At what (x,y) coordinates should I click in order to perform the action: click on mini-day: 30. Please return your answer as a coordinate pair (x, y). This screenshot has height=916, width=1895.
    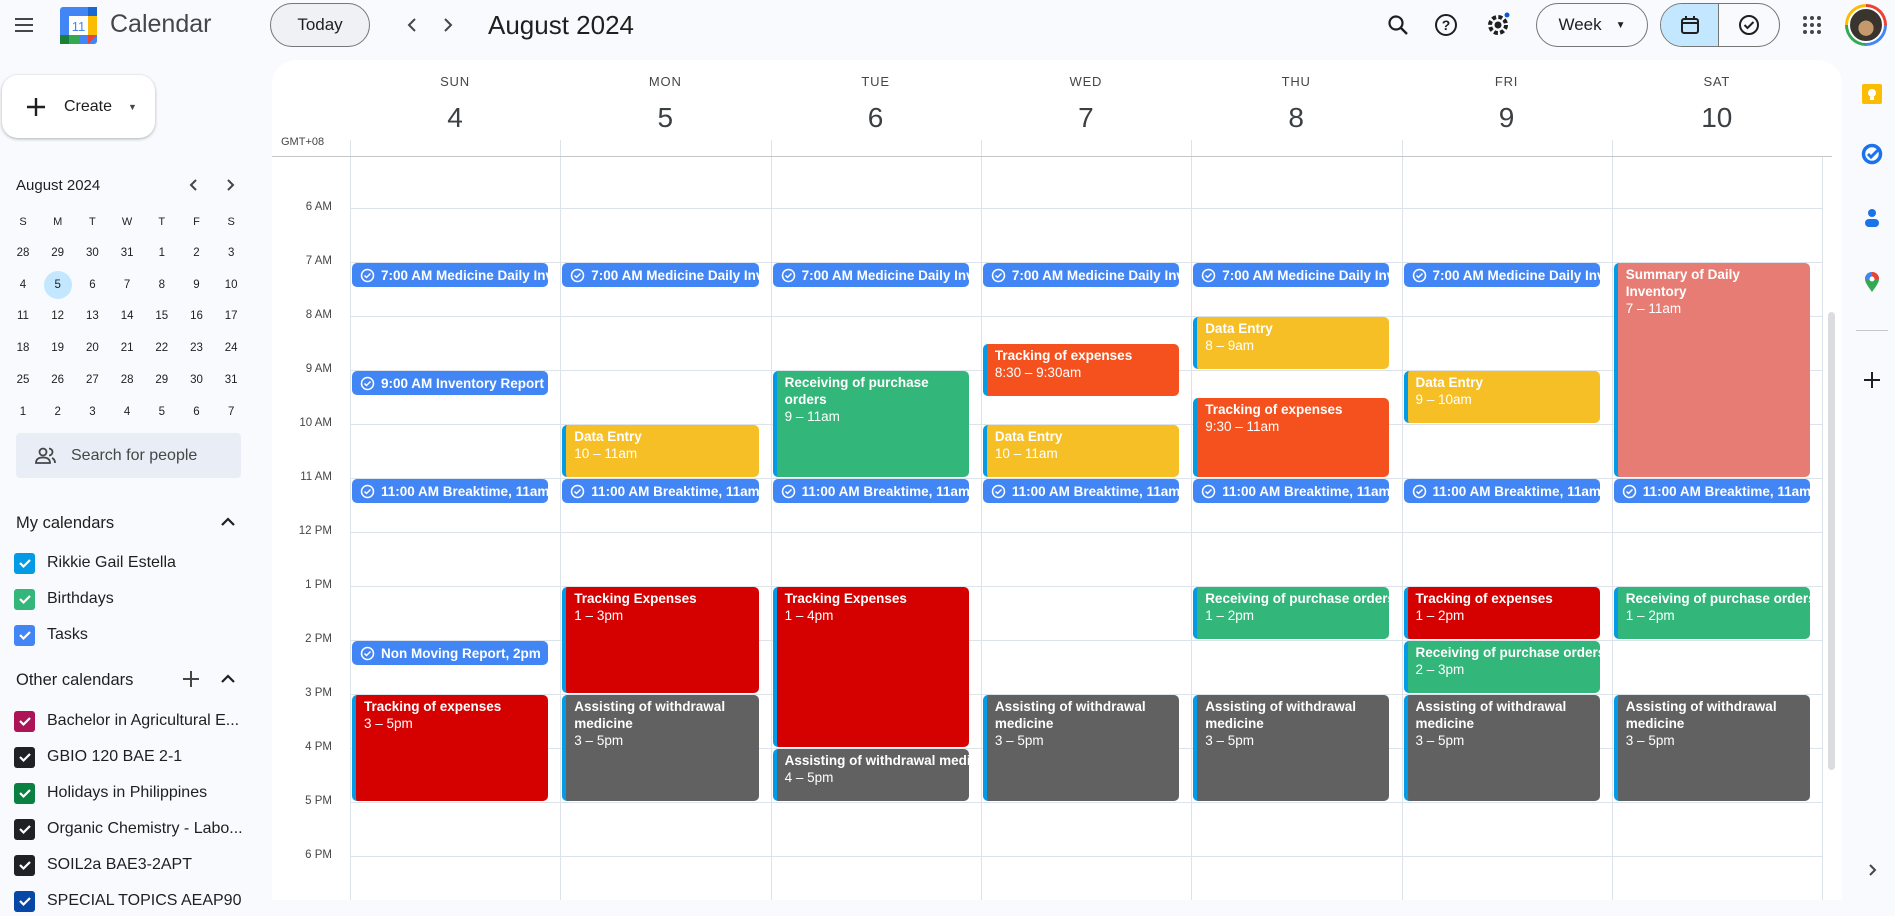
    Looking at the image, I should click on (196, 379).